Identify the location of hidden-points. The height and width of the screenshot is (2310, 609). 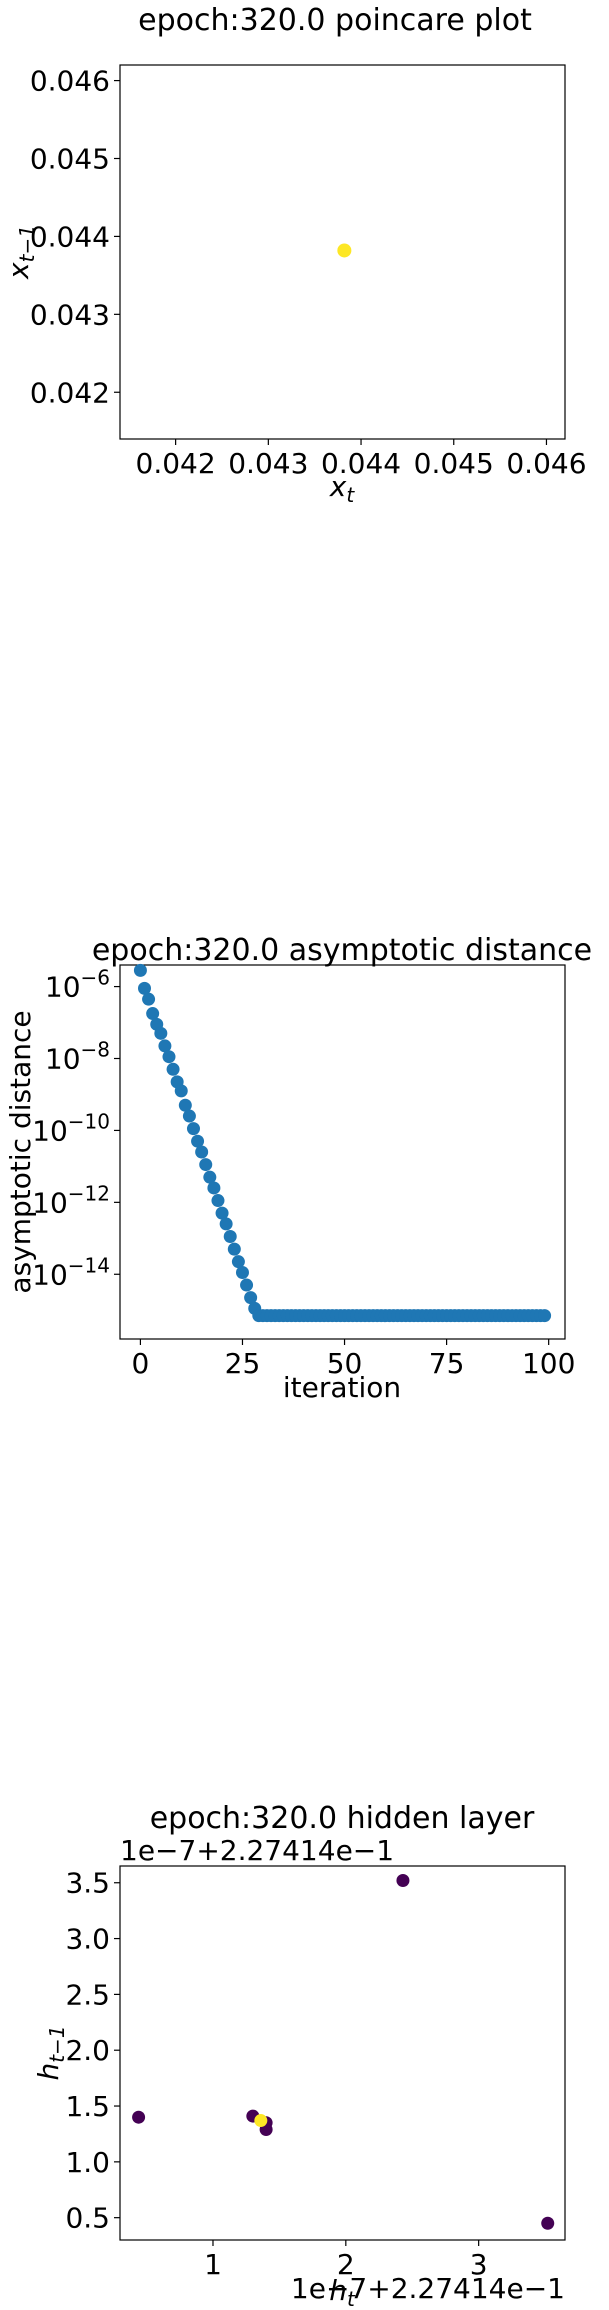
(343, 2052).